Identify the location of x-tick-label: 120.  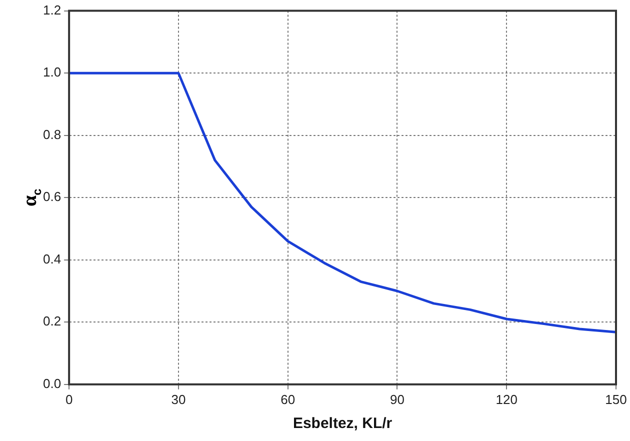
(507, 399).